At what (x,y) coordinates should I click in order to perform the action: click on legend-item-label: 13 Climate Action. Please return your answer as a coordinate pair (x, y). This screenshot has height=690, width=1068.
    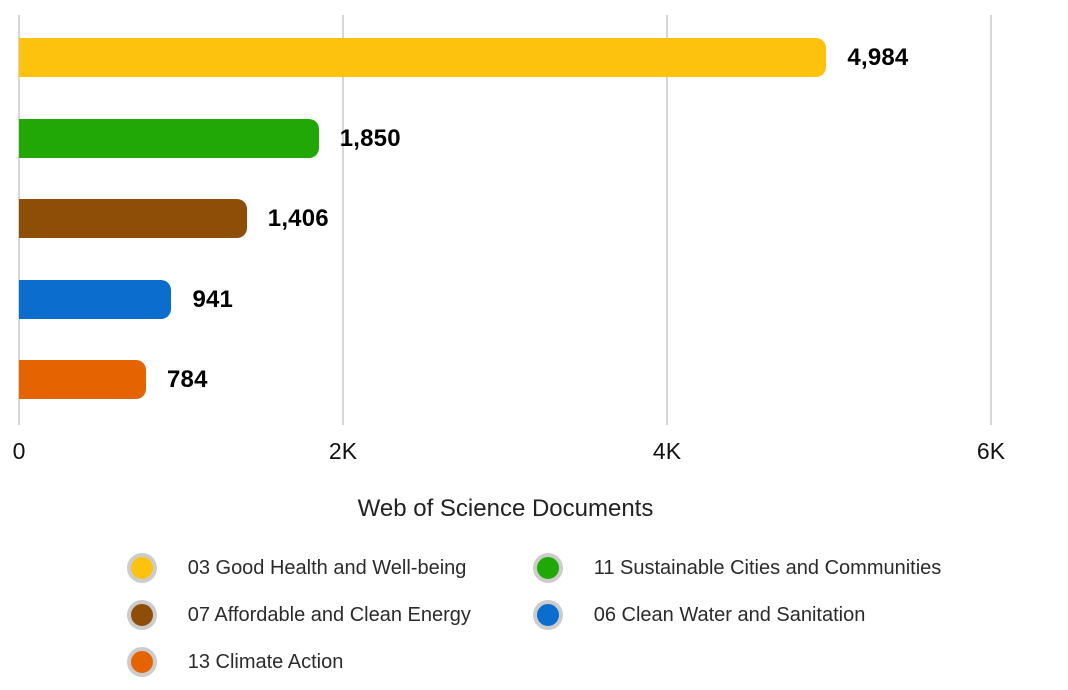
    Looking at the image, I should click on (265, 662).